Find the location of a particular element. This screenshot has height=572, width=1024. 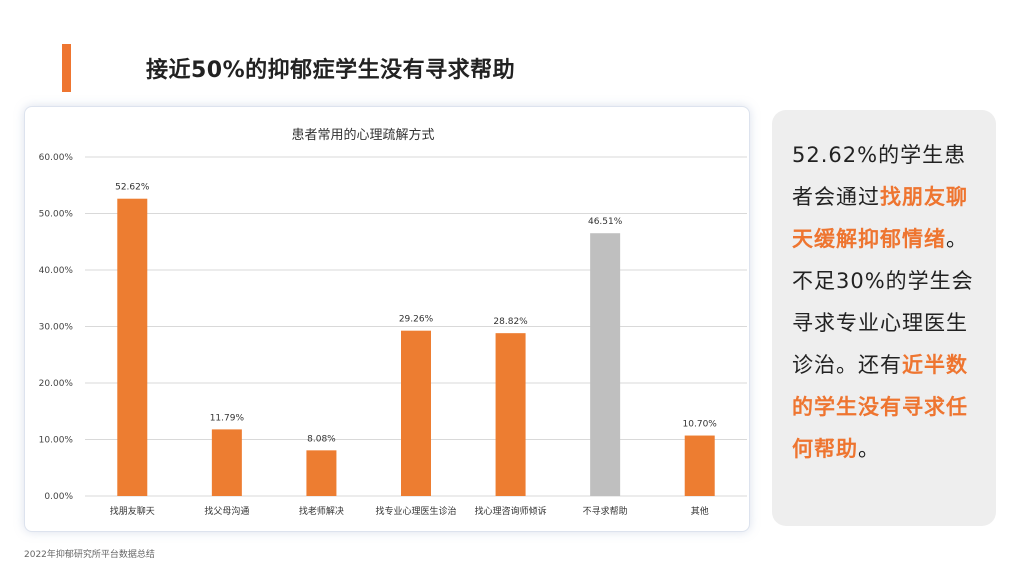

y-tick-label: 50.00% is located at coordinates (56, 215).